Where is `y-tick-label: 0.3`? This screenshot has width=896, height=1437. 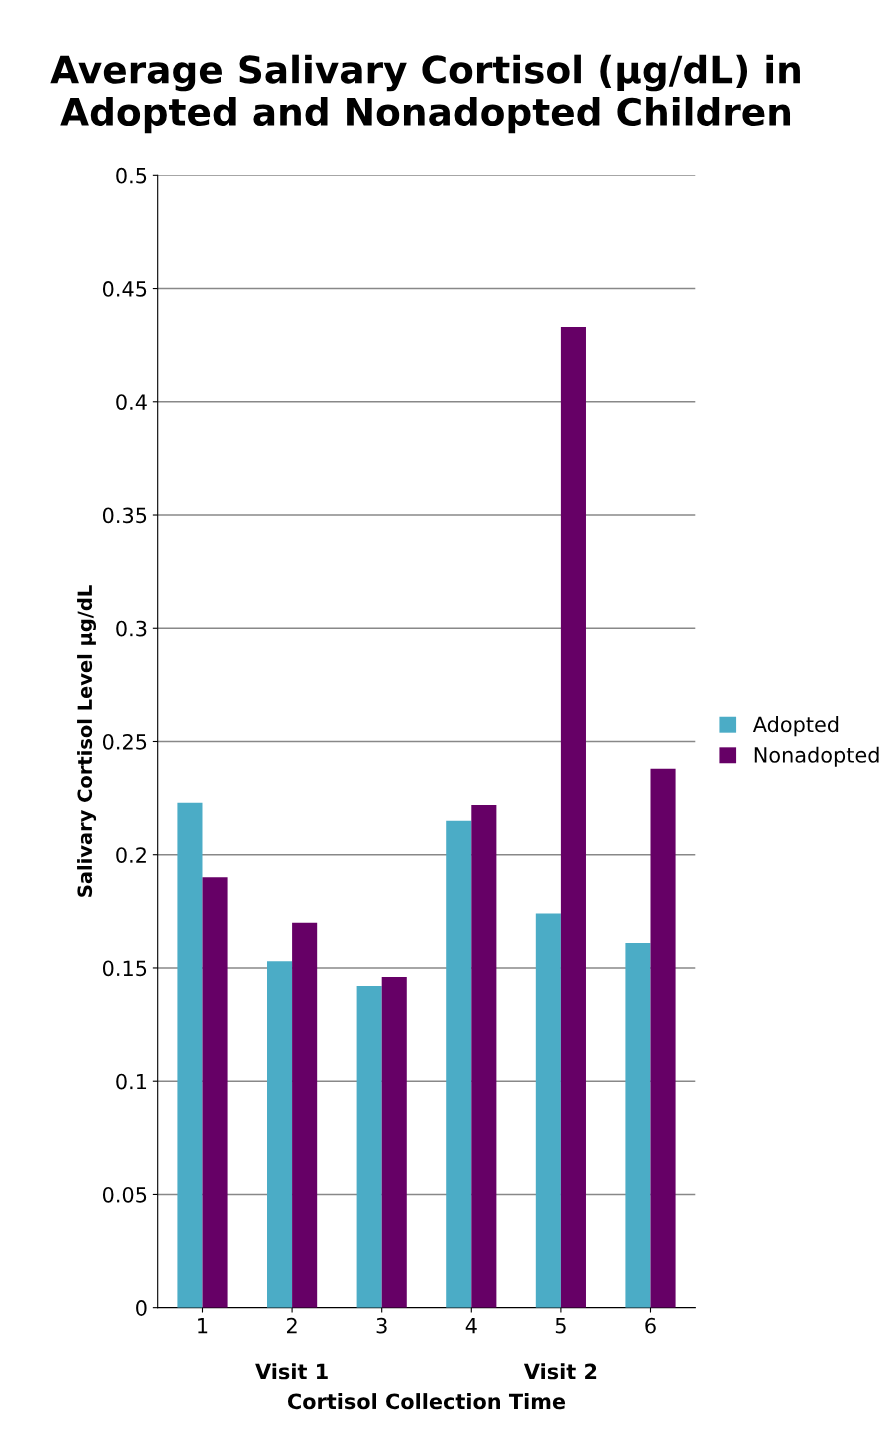 y-tick-label: 0.3 is located at coordinates (131, 628).